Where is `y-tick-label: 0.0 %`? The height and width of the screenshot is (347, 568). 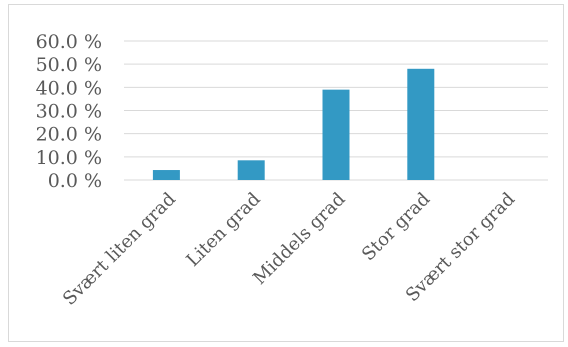
y-tick-label: 0.0 % is located at coordinates (75, 181).